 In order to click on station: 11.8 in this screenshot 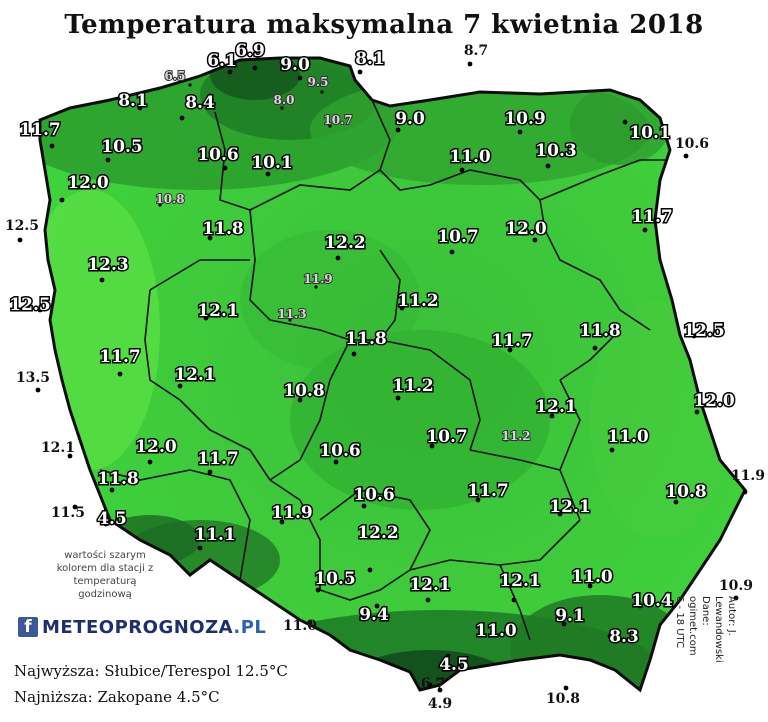, I will do `click(118, 480)`.